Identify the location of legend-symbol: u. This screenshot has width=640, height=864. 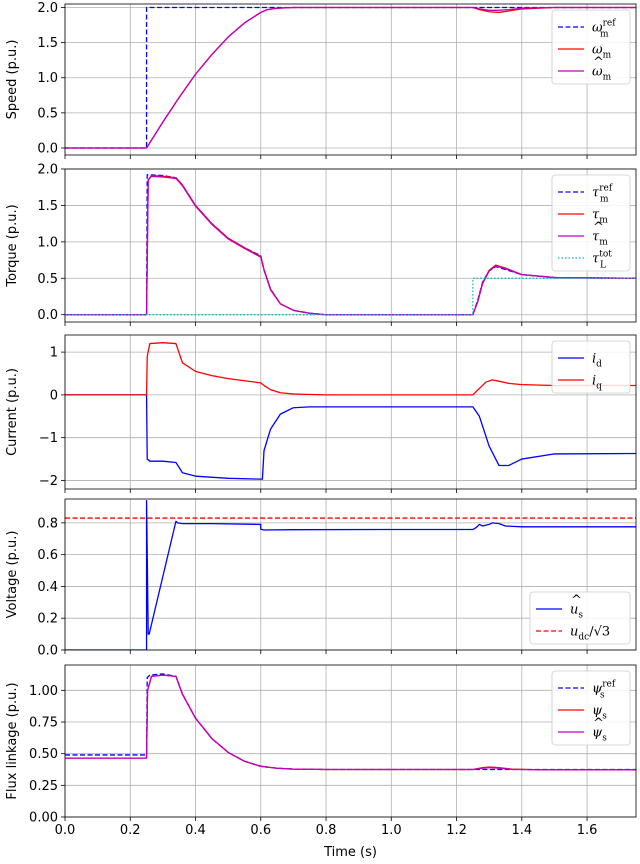
(574, 610).